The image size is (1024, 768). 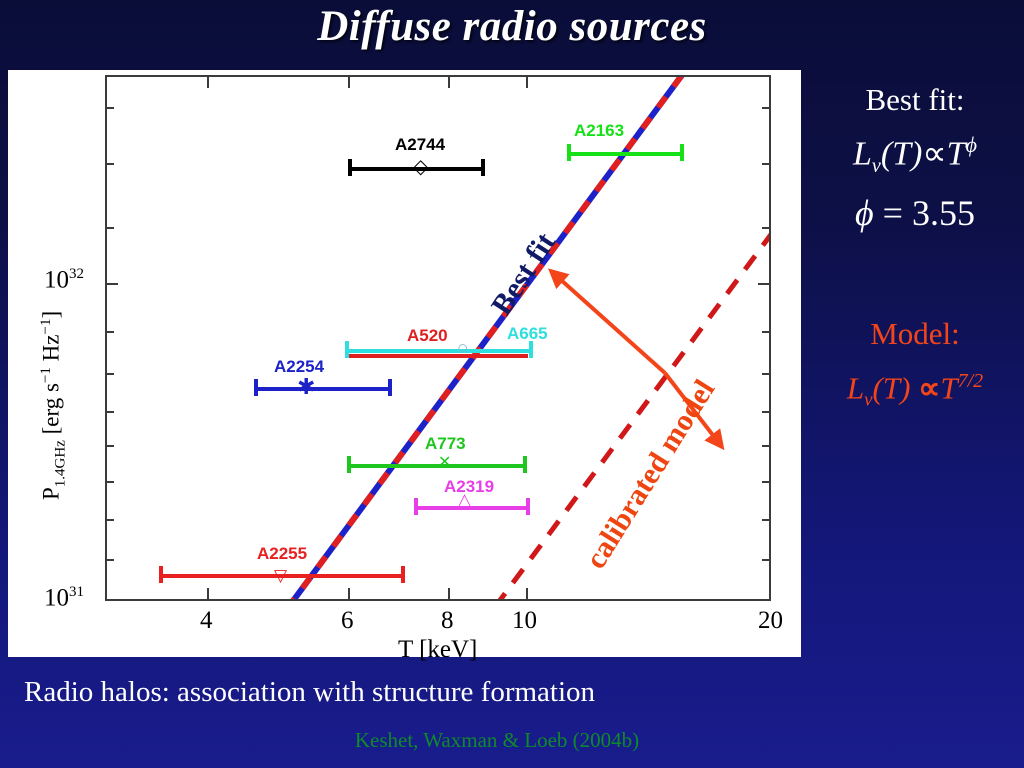 What do you see at coordinates (528, 506) in the screenshot?
I see `errorbar-cap-a2319-hi` at bounding box center [528, 506].